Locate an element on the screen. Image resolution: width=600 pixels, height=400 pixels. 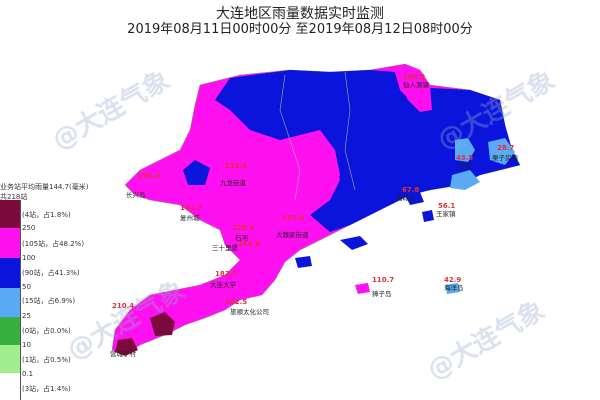
station-name: 长兴岛 is located at coordinates (136, 194).